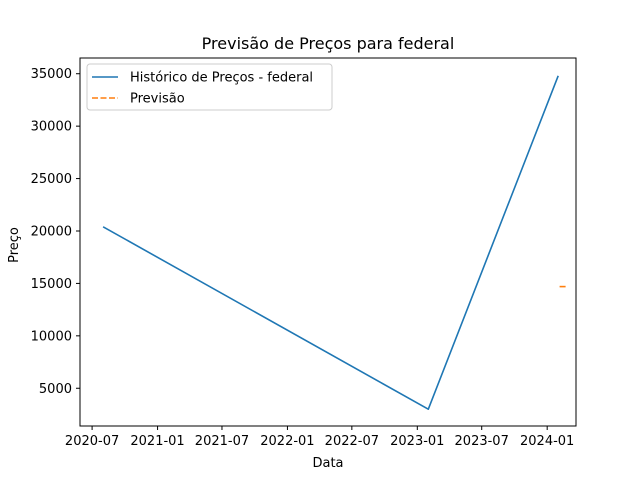 The width and height of the screenshot is (640, 480). Describe the element at coordinates (482, 441) in the screenshot. I see `x-tick-label: 2023-07` at that location.